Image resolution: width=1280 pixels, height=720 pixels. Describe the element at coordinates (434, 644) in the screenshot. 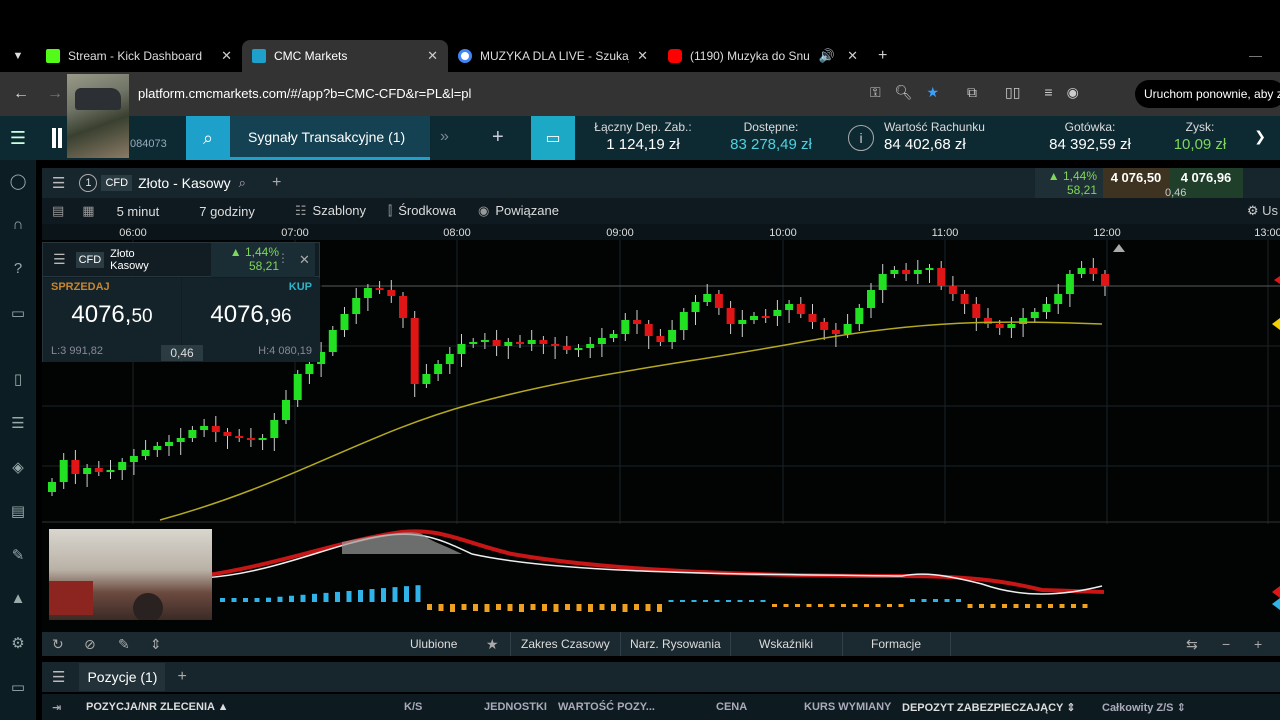

I see `favorites-button: Ulubione` at that location.